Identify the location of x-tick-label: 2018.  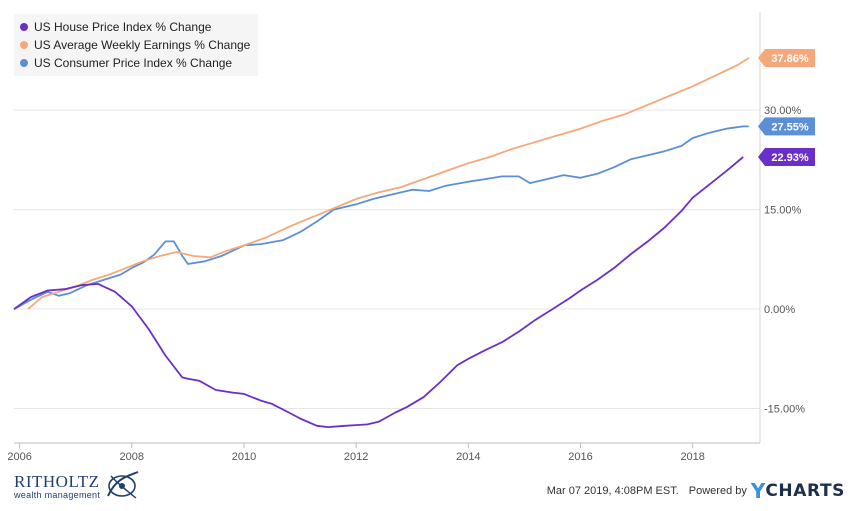
(692, 457).